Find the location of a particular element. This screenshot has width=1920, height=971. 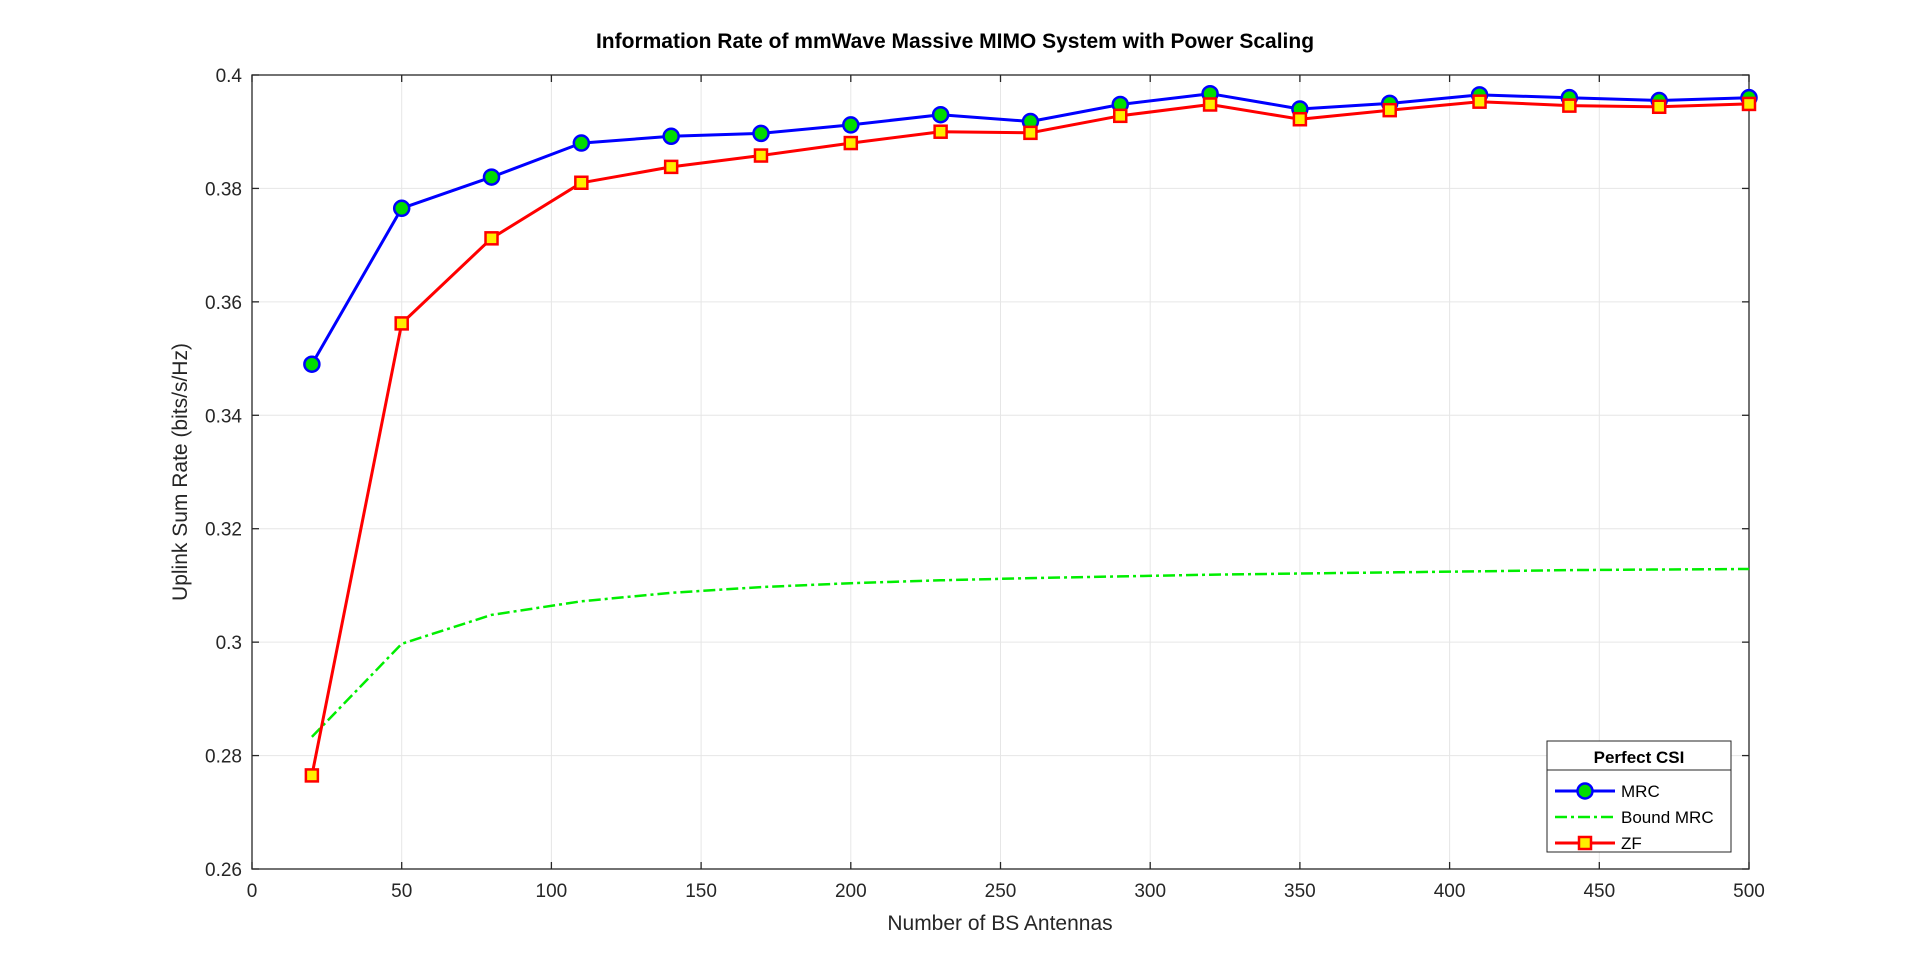

legend-label: ZF is located at coordinates (1631, 843).